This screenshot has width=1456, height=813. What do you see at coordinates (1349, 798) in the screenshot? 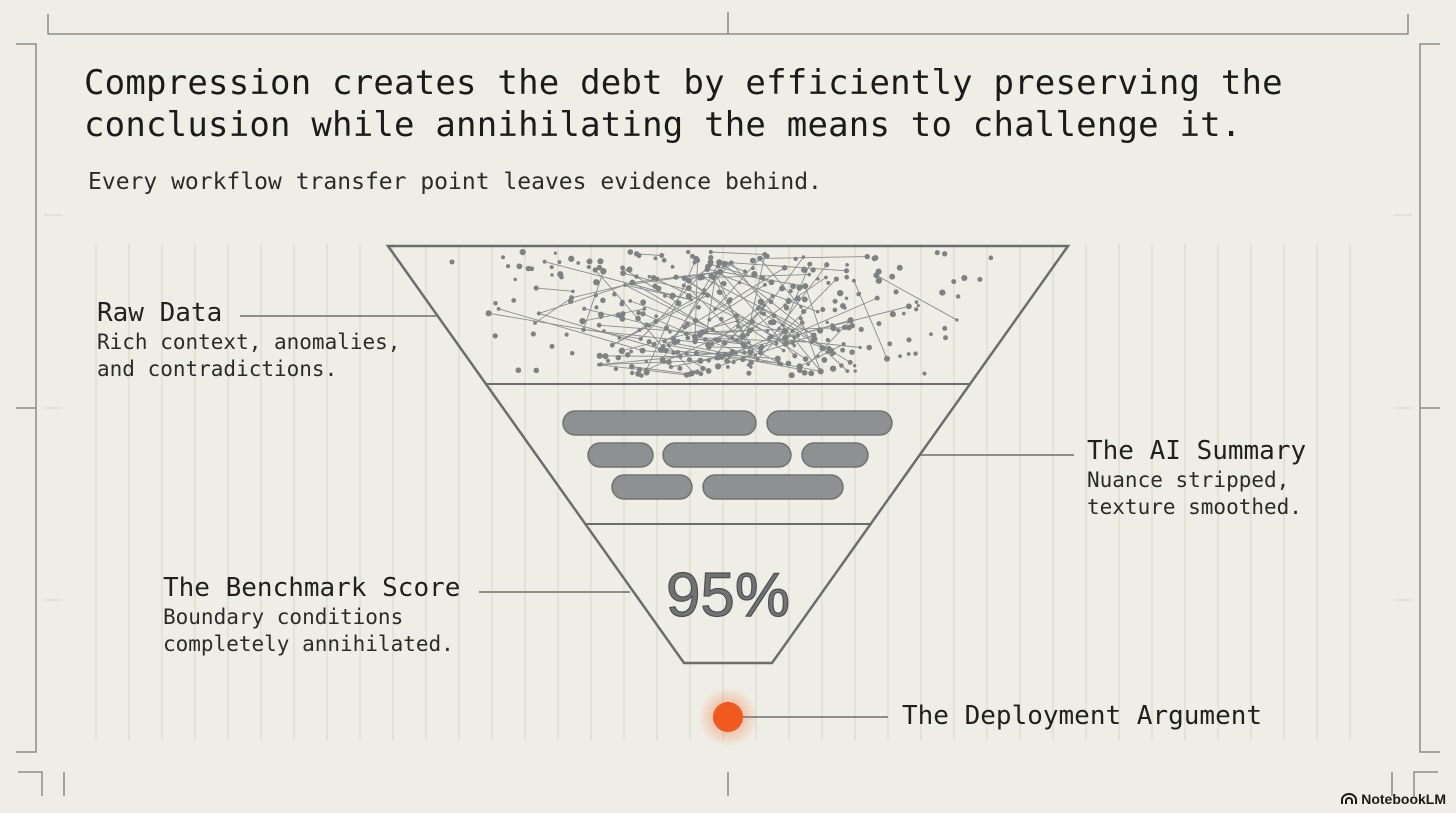
I see `notebooklm-icon` at bounding box center [1349, 798].